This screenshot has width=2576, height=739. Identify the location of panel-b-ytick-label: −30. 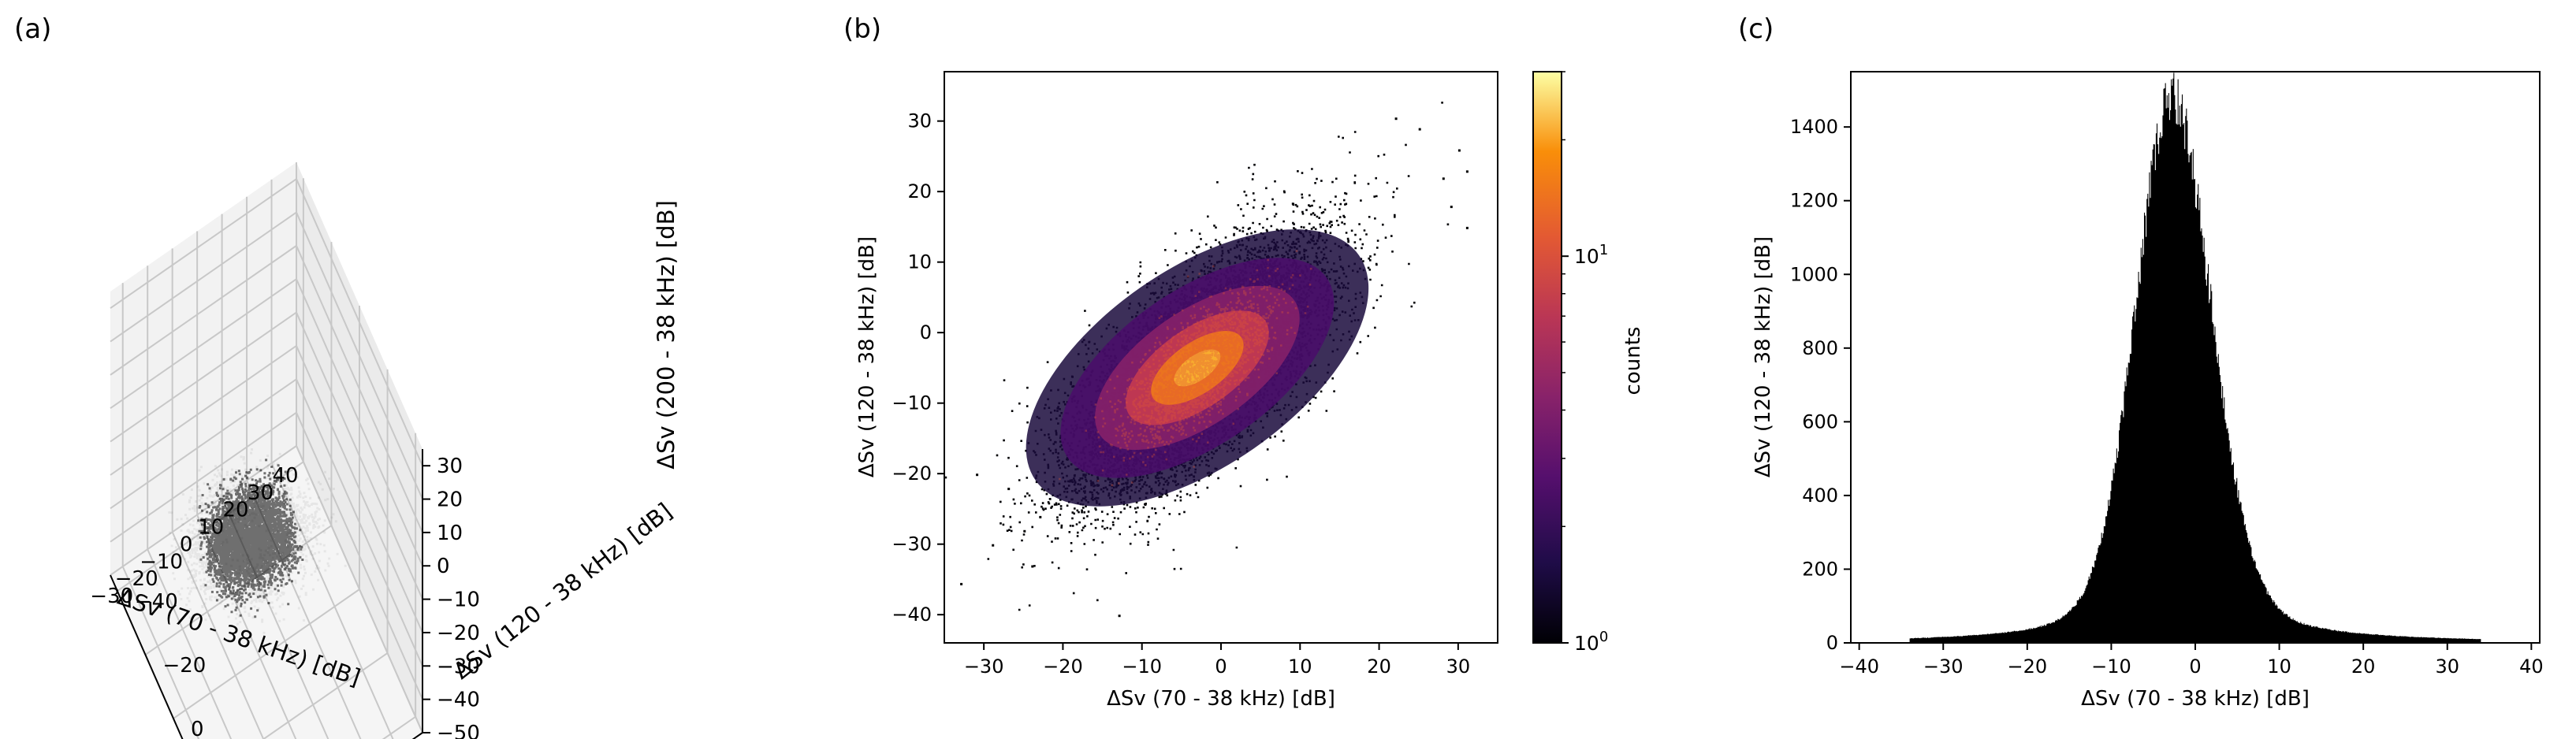
(912, 544).